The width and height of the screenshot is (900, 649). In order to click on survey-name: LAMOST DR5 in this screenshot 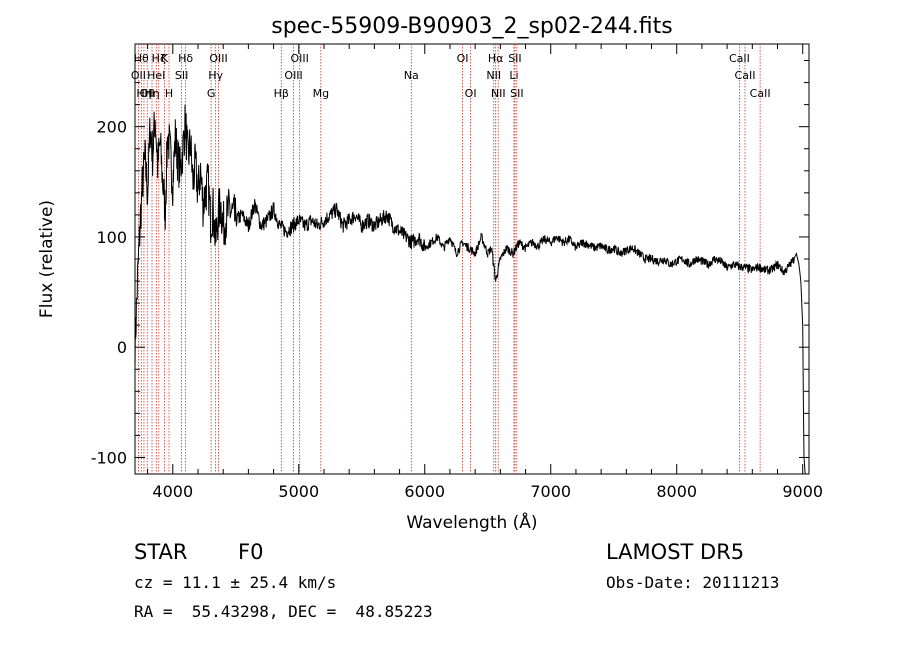, I will do `click(675, 552)`.